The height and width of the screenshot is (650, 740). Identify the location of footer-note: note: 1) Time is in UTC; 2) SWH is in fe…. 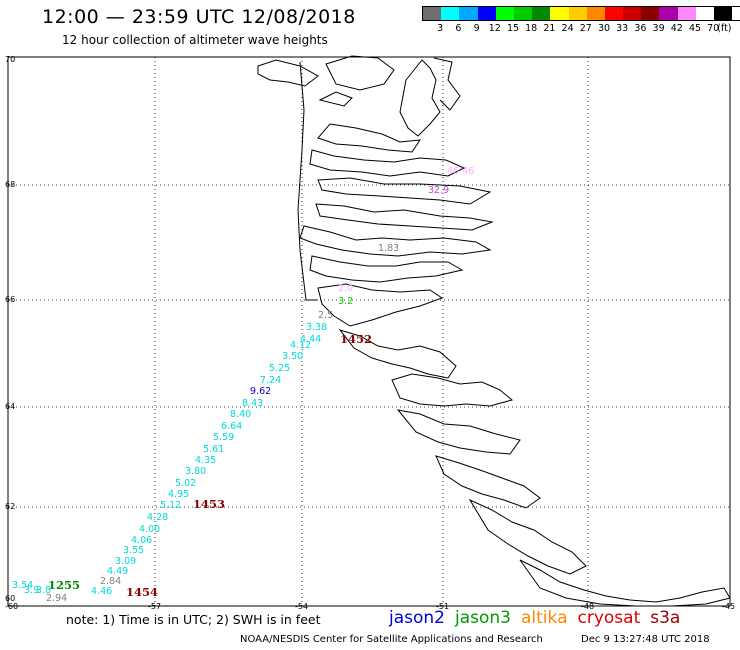
(193, 619).